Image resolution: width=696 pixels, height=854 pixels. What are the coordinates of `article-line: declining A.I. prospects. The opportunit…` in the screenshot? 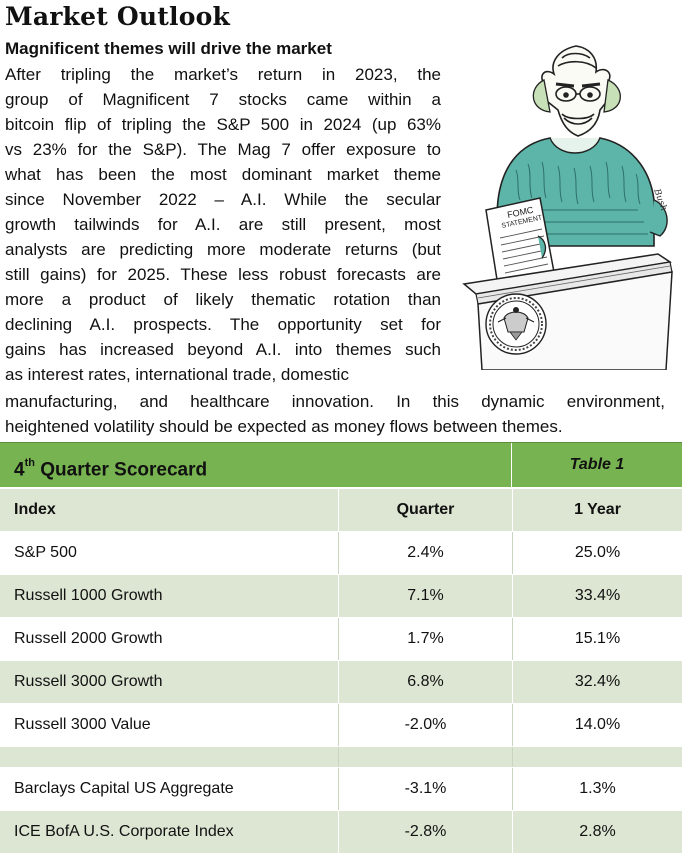 It's located at (223, 324).